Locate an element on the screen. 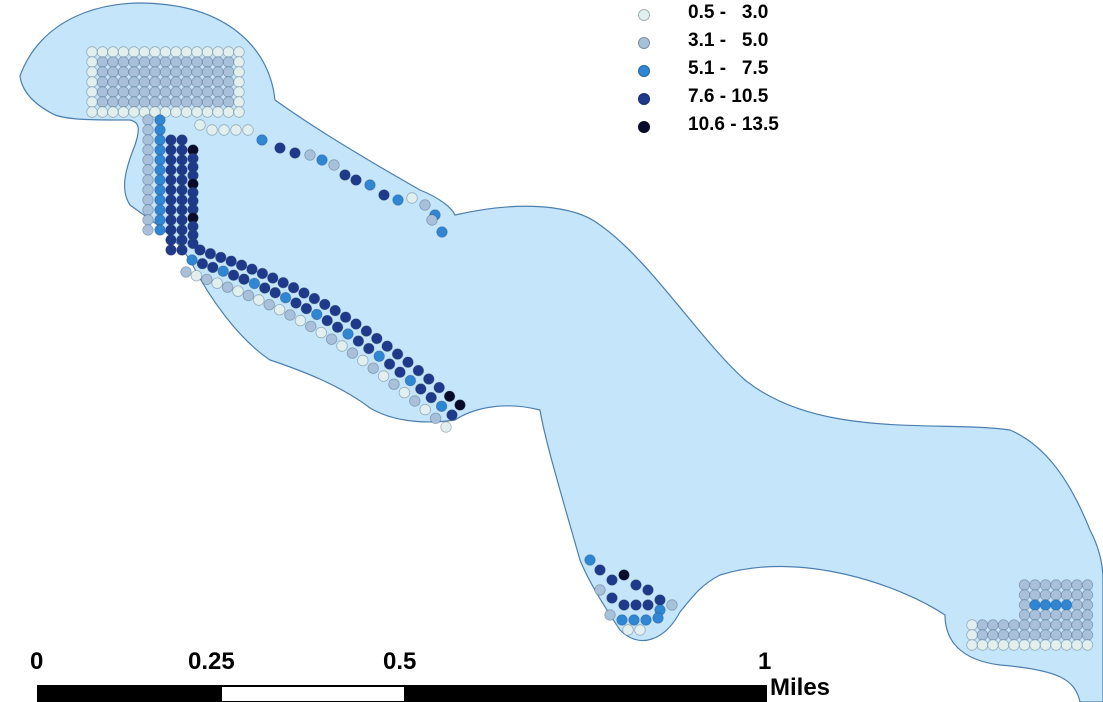 This screenshot has width=1103, height=702. legend-label-2: 3.1 - 5.0 is located at coordinates (728, 40).